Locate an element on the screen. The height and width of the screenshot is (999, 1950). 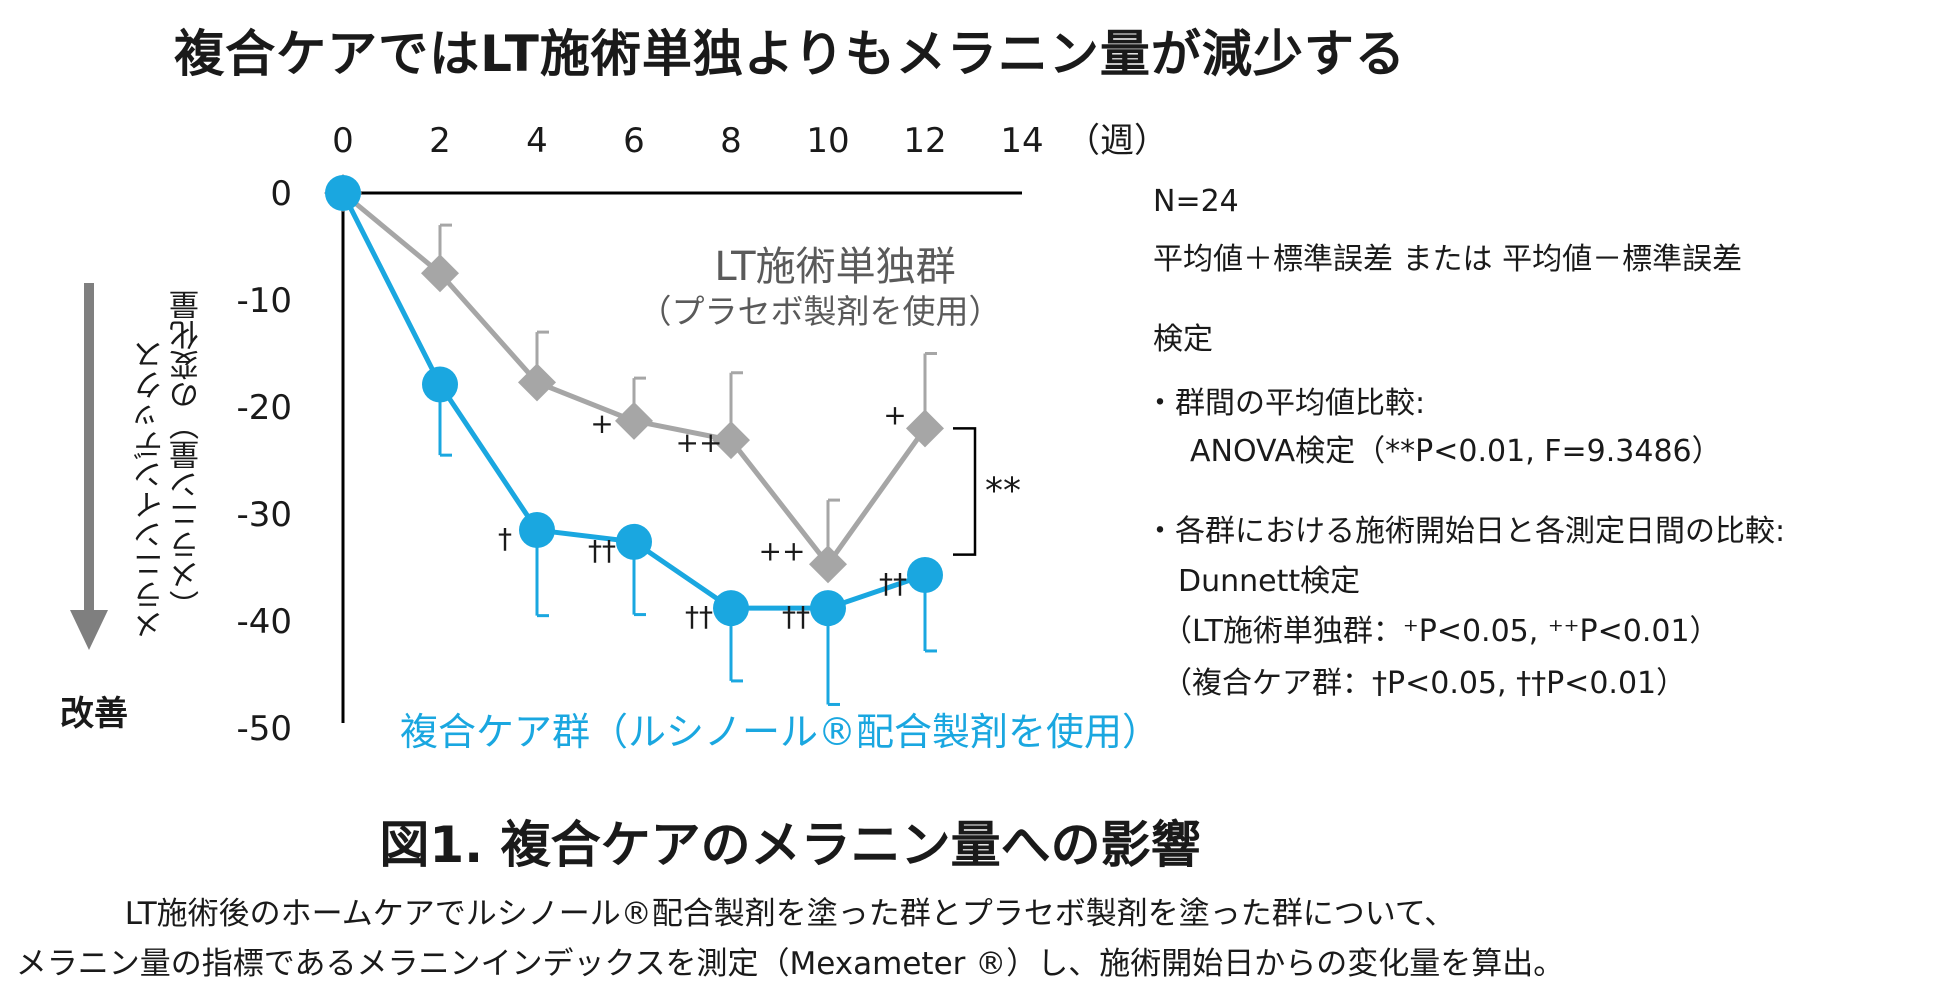
improve-arrow-shaft is located at coordinates (89, 448).